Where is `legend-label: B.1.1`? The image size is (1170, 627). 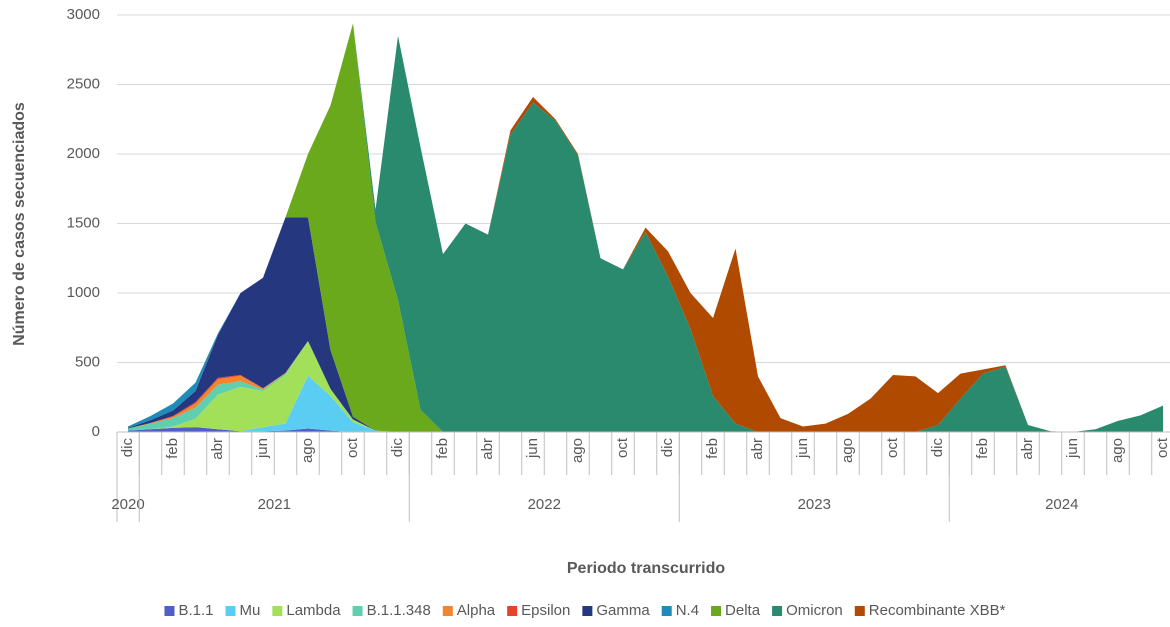
legend-label: B.1.1 is located at coordinates (195, 610).